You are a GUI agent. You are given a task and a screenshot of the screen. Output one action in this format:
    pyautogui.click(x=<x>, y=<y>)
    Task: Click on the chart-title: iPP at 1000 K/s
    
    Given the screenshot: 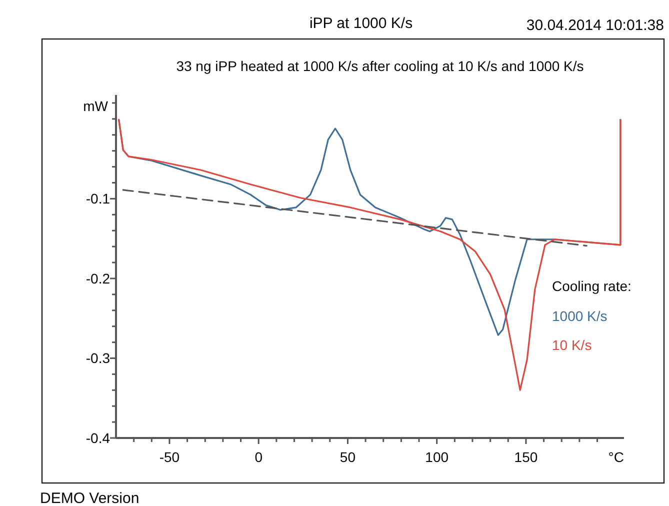 What is the action you would take?
    pyautogui.click(x=361, y=23)
    